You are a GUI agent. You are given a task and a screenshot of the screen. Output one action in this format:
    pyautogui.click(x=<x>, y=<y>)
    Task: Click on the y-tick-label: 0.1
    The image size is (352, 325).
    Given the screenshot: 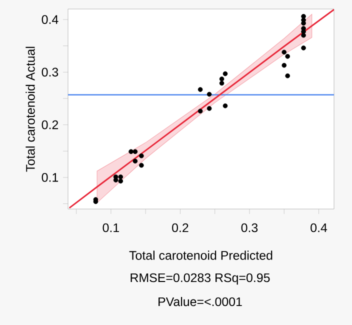 What is the action you would take?
    pyautogui.click(x=50, y=177)
    